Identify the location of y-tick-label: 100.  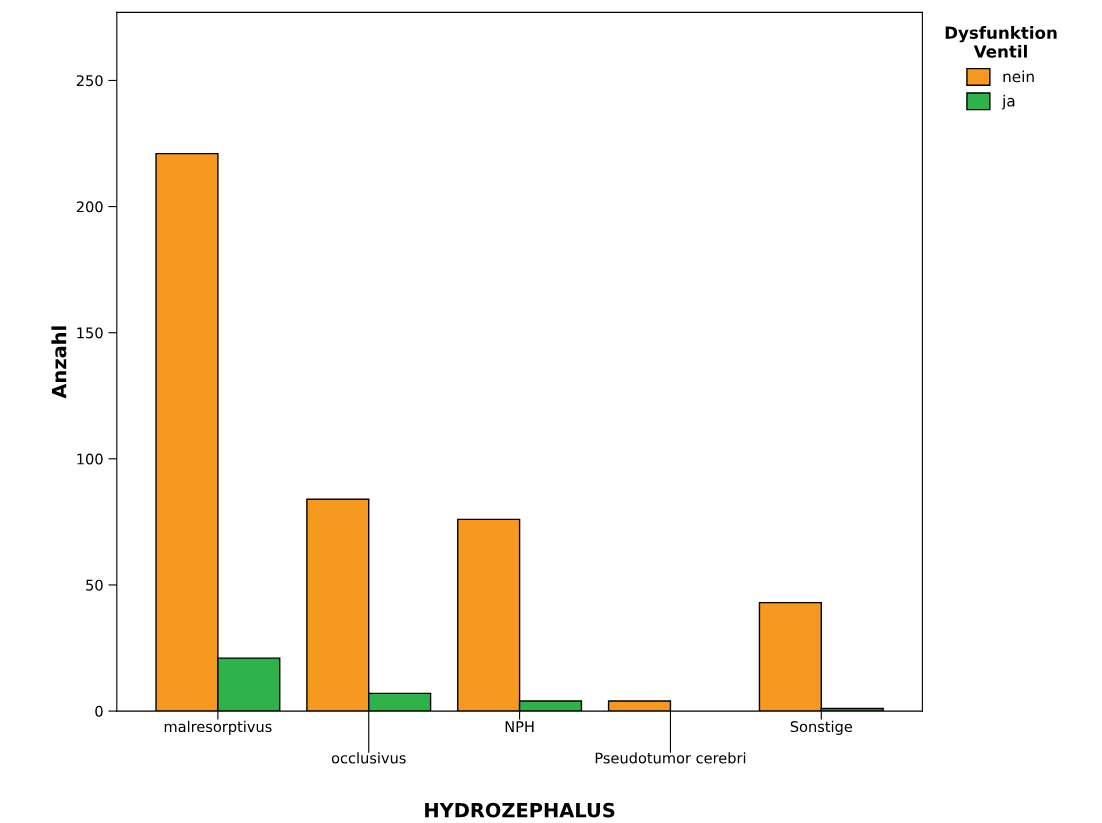
(90, 459).